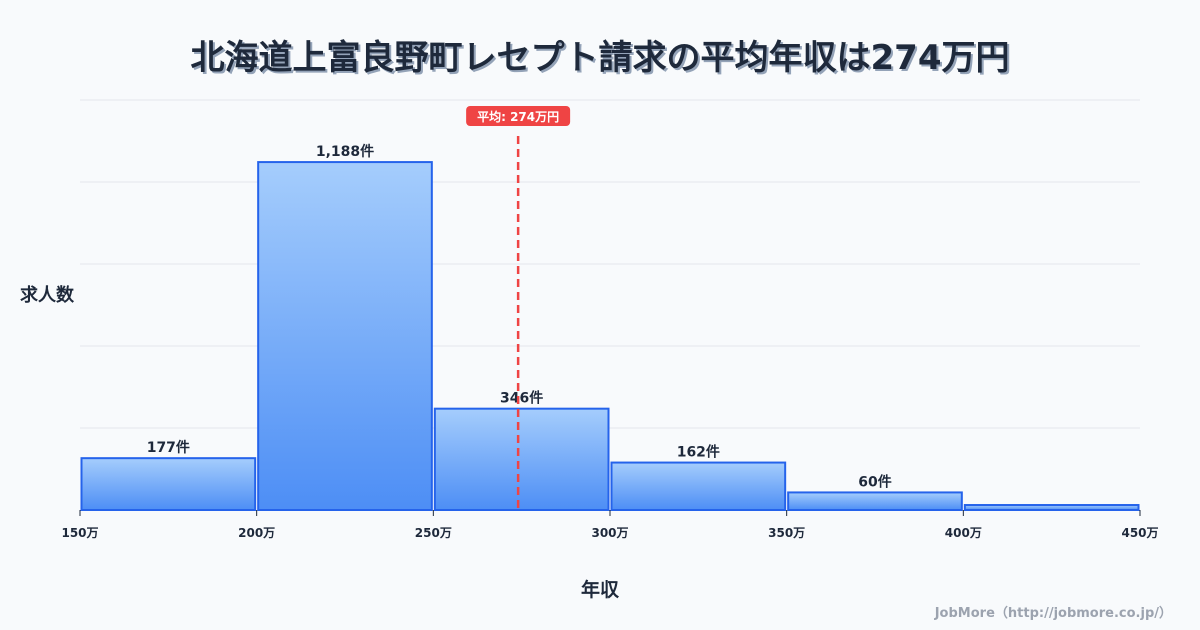  Describe the element at coordinates (963, 533) in the screenshot. I see `tick-label: 400万` at that location.